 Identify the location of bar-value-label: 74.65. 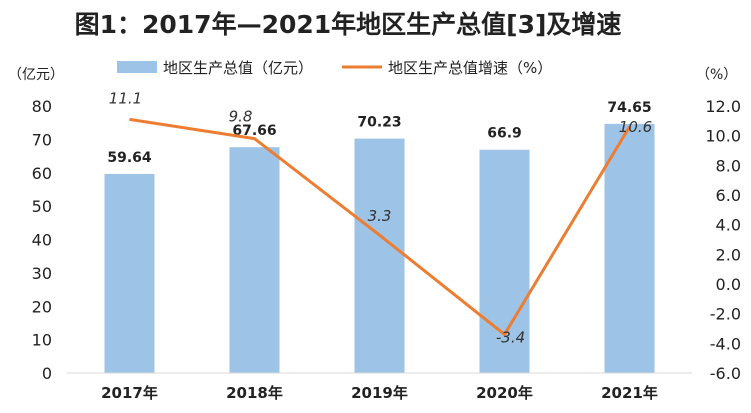
(629, 108).